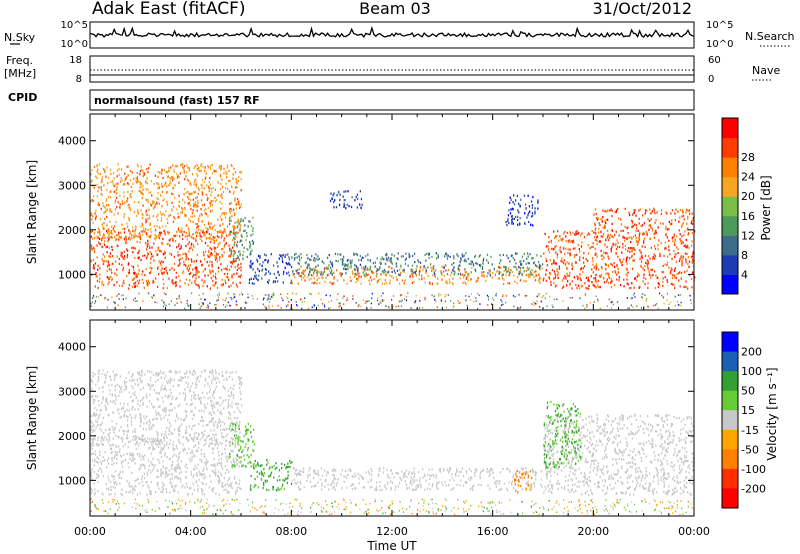  Describe the element at coordinates (191, 531) in the screenshot. I see `xtick-1: 04:00` at that location.